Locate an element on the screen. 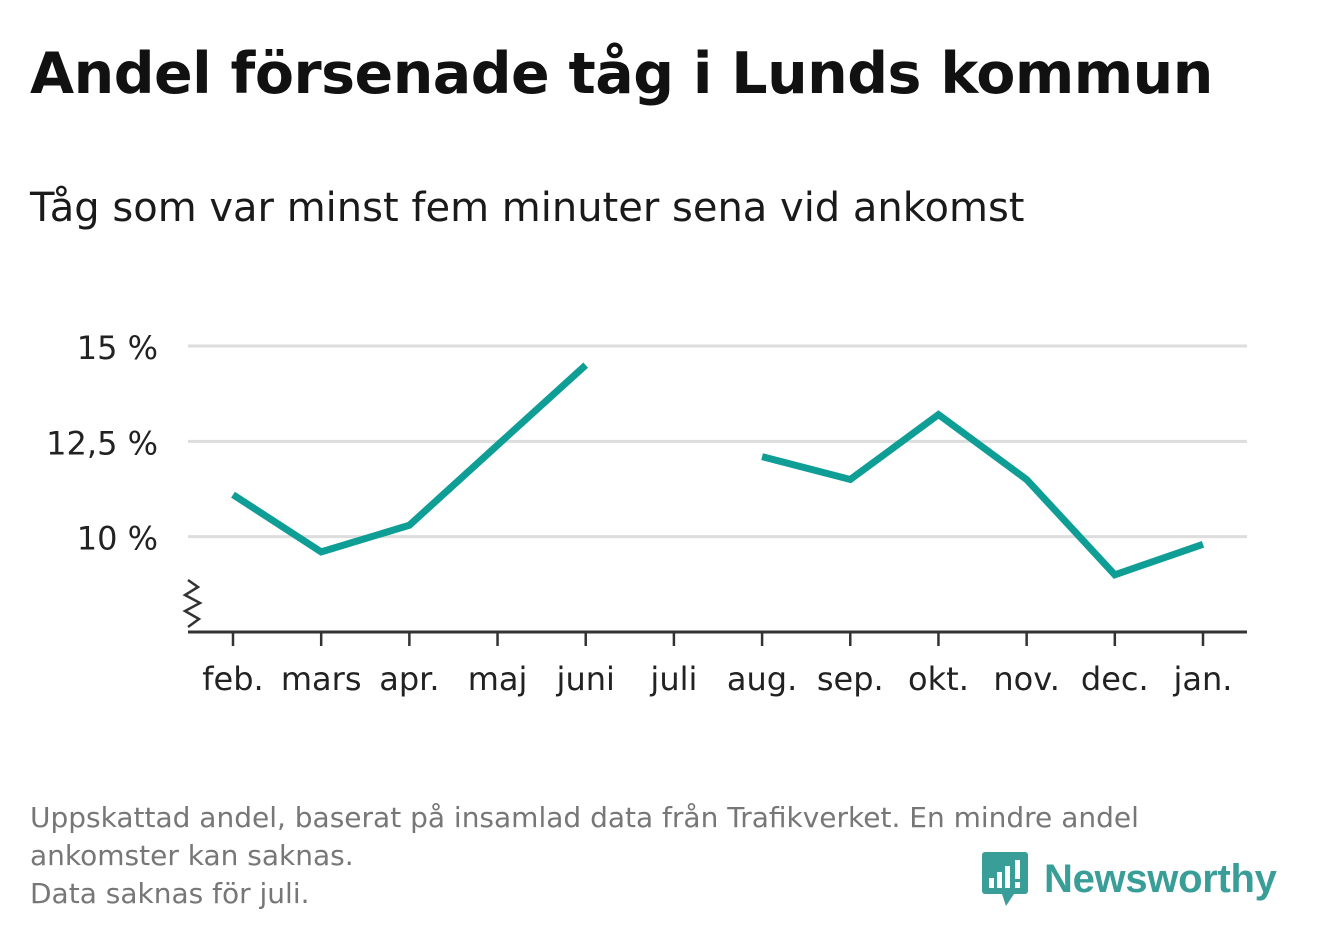 This screenshot has height=939, width=1322. x-tick-label: apr. is located at coordinates (409, 679).